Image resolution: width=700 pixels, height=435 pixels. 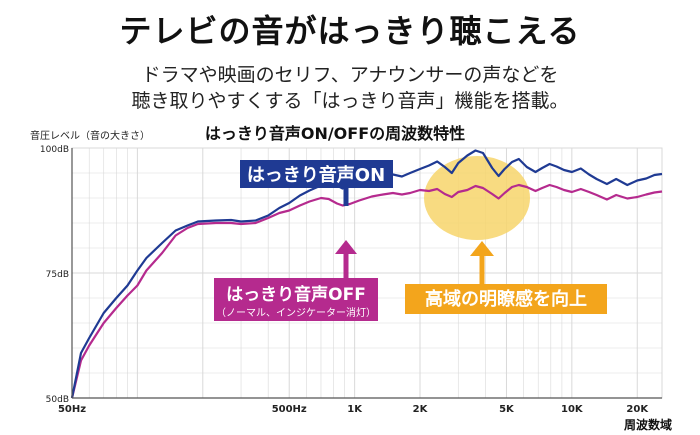 I want to click on annotation-on: はっきり音声ON, so click(x=316, y=183).